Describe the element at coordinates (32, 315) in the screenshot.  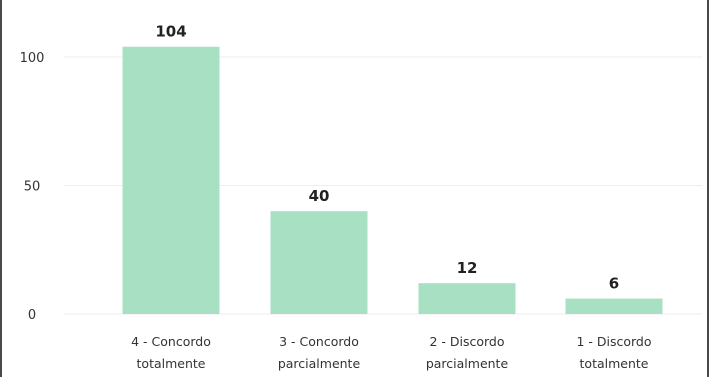
I see `y-tick-label: 0` at that location.